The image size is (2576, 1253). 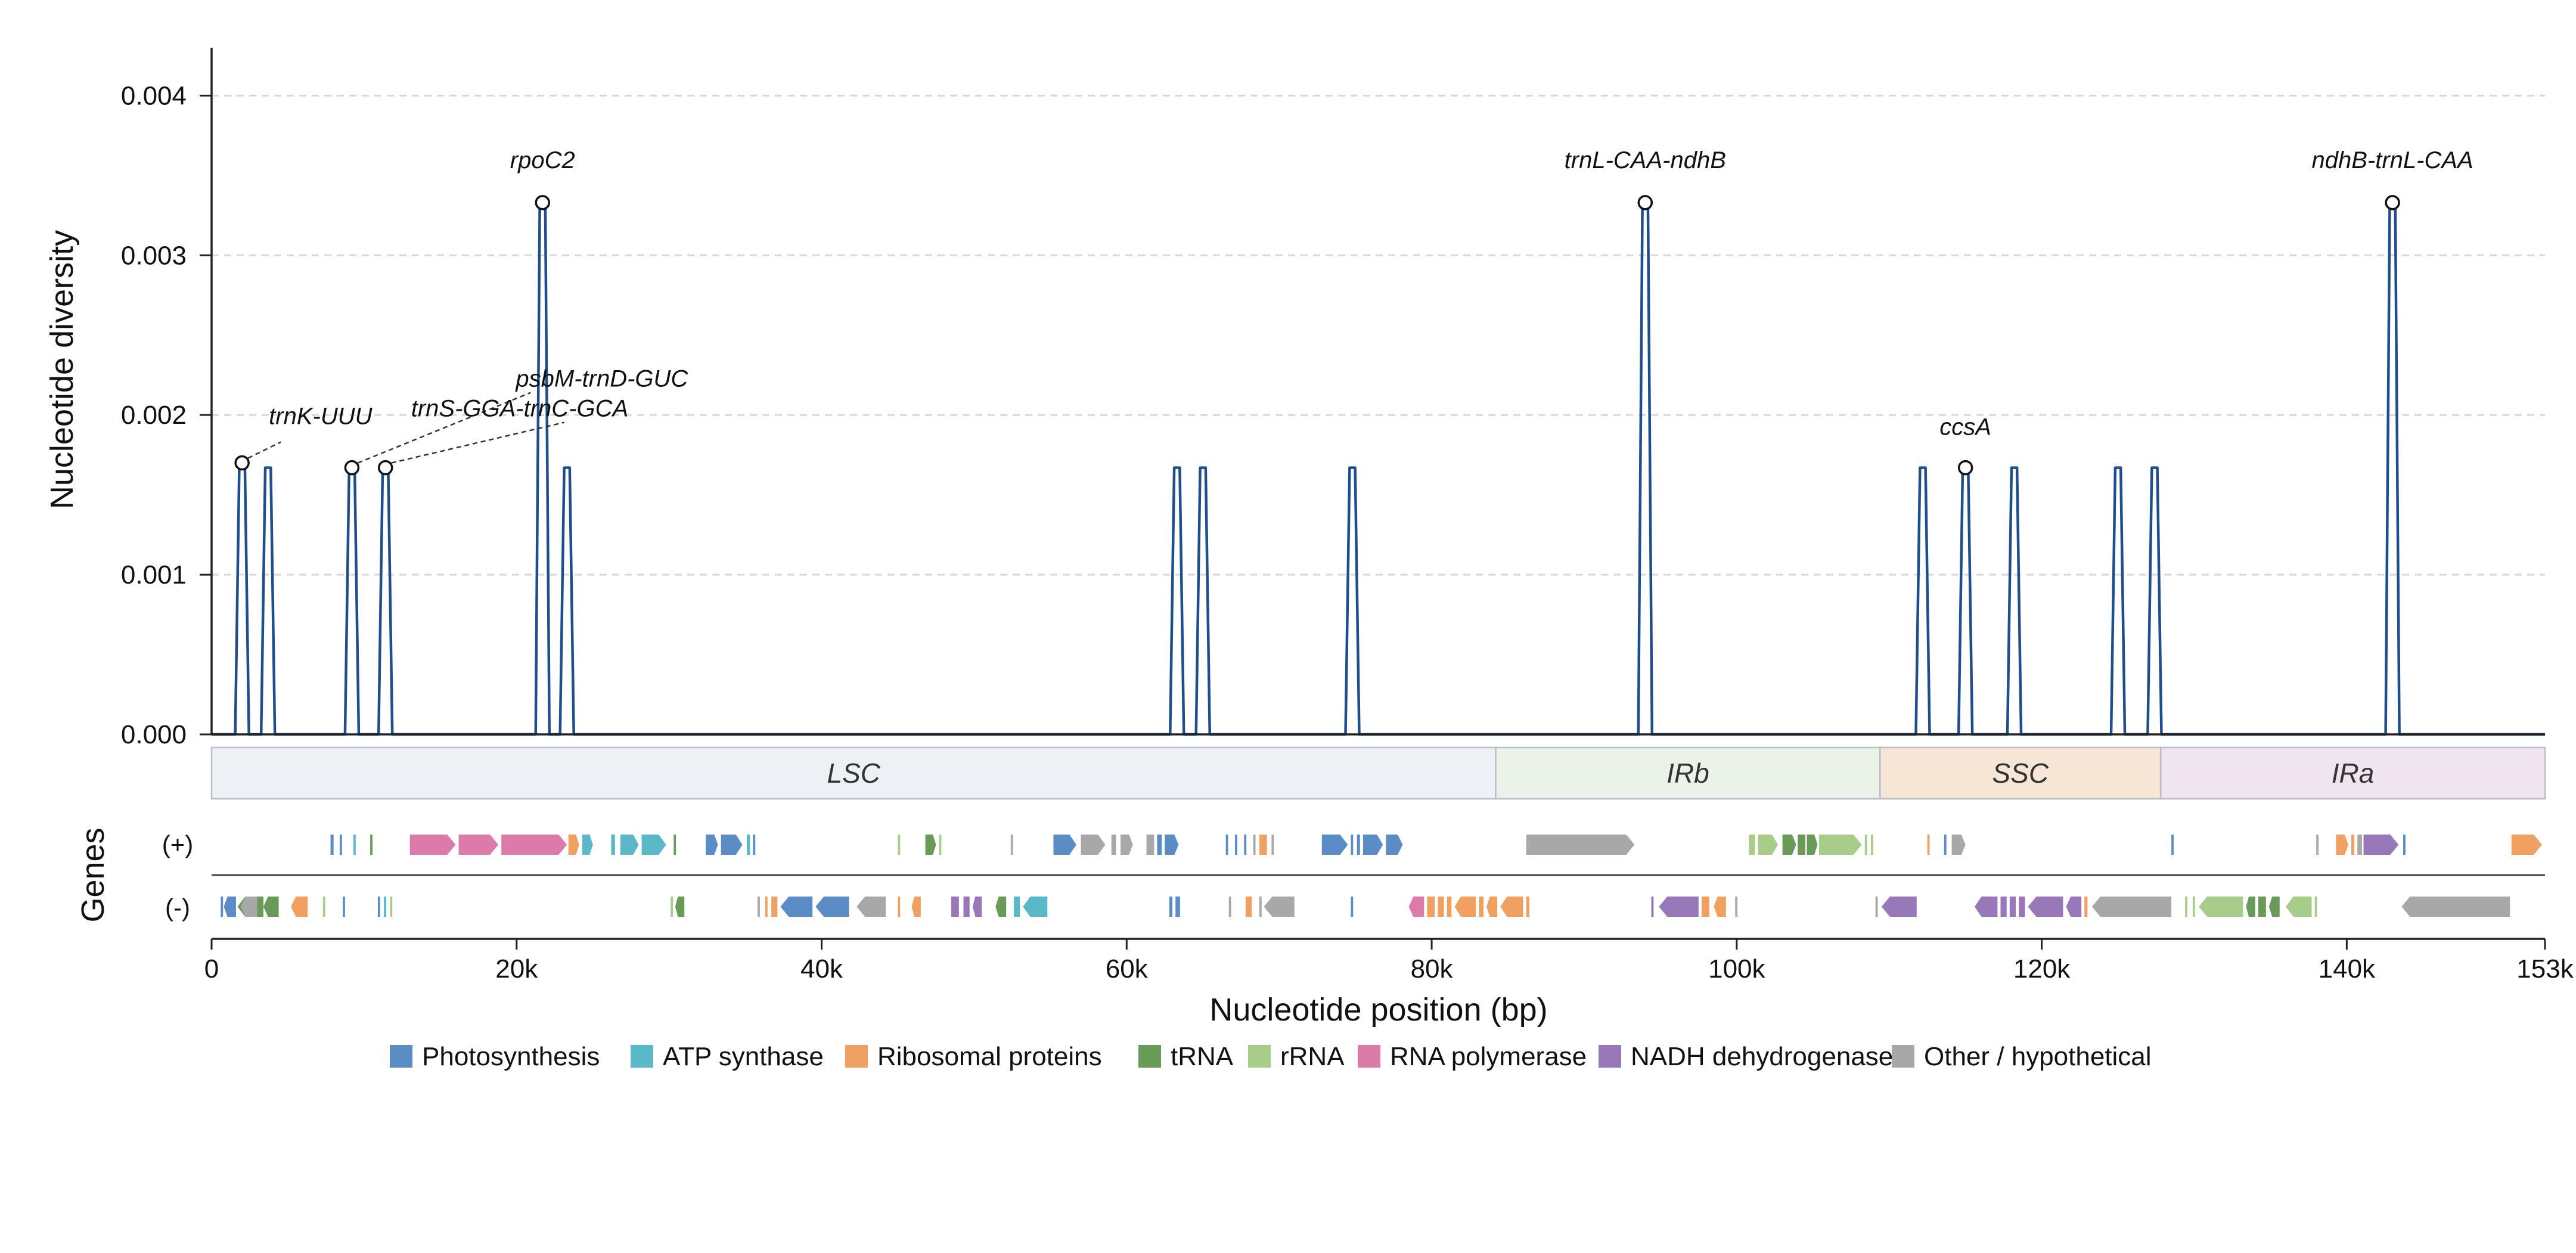 I want to click on legend-label: Photosynthesis, so click(x=511, y=1056).